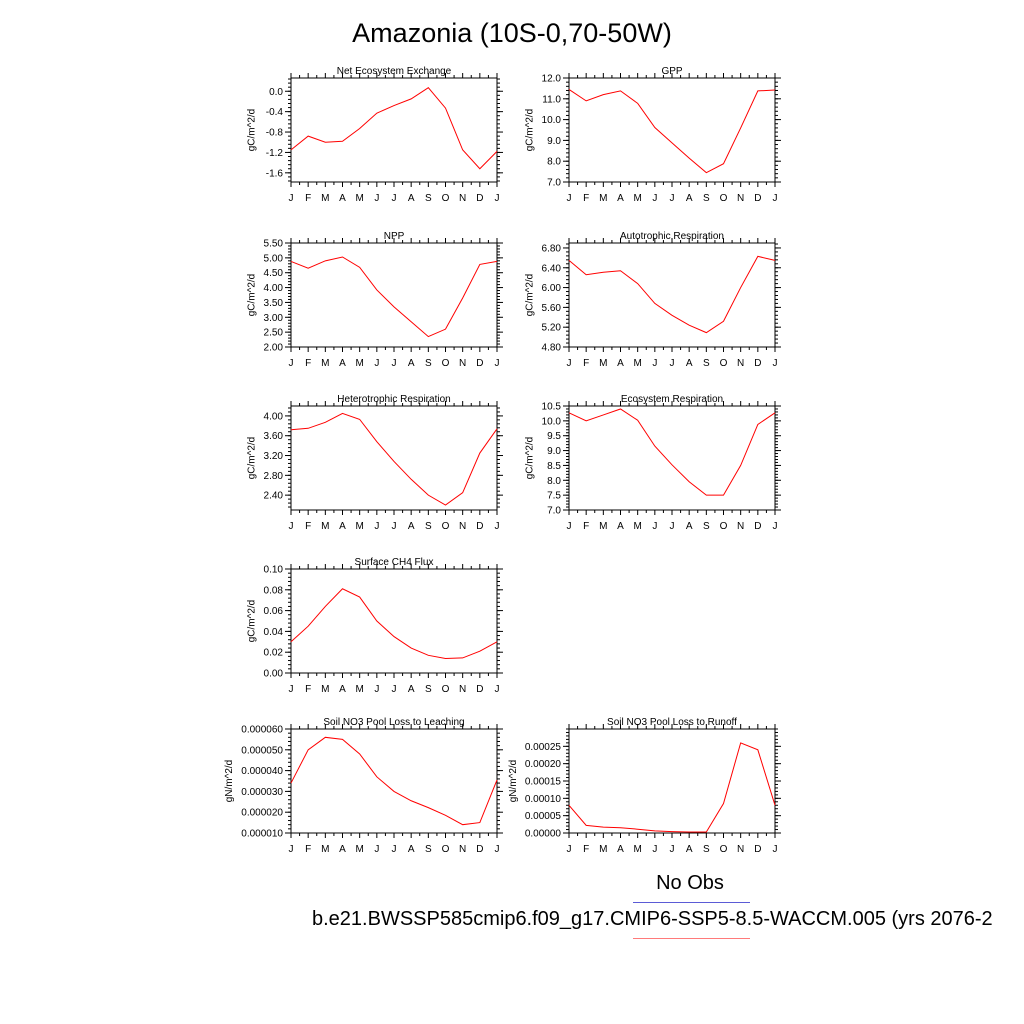 The width and height of the screenshot is (1024, 1024). Describe the element at coordinates (690, 883) in the screenshot. I see `legend-obs-label: No Obs` at that location.